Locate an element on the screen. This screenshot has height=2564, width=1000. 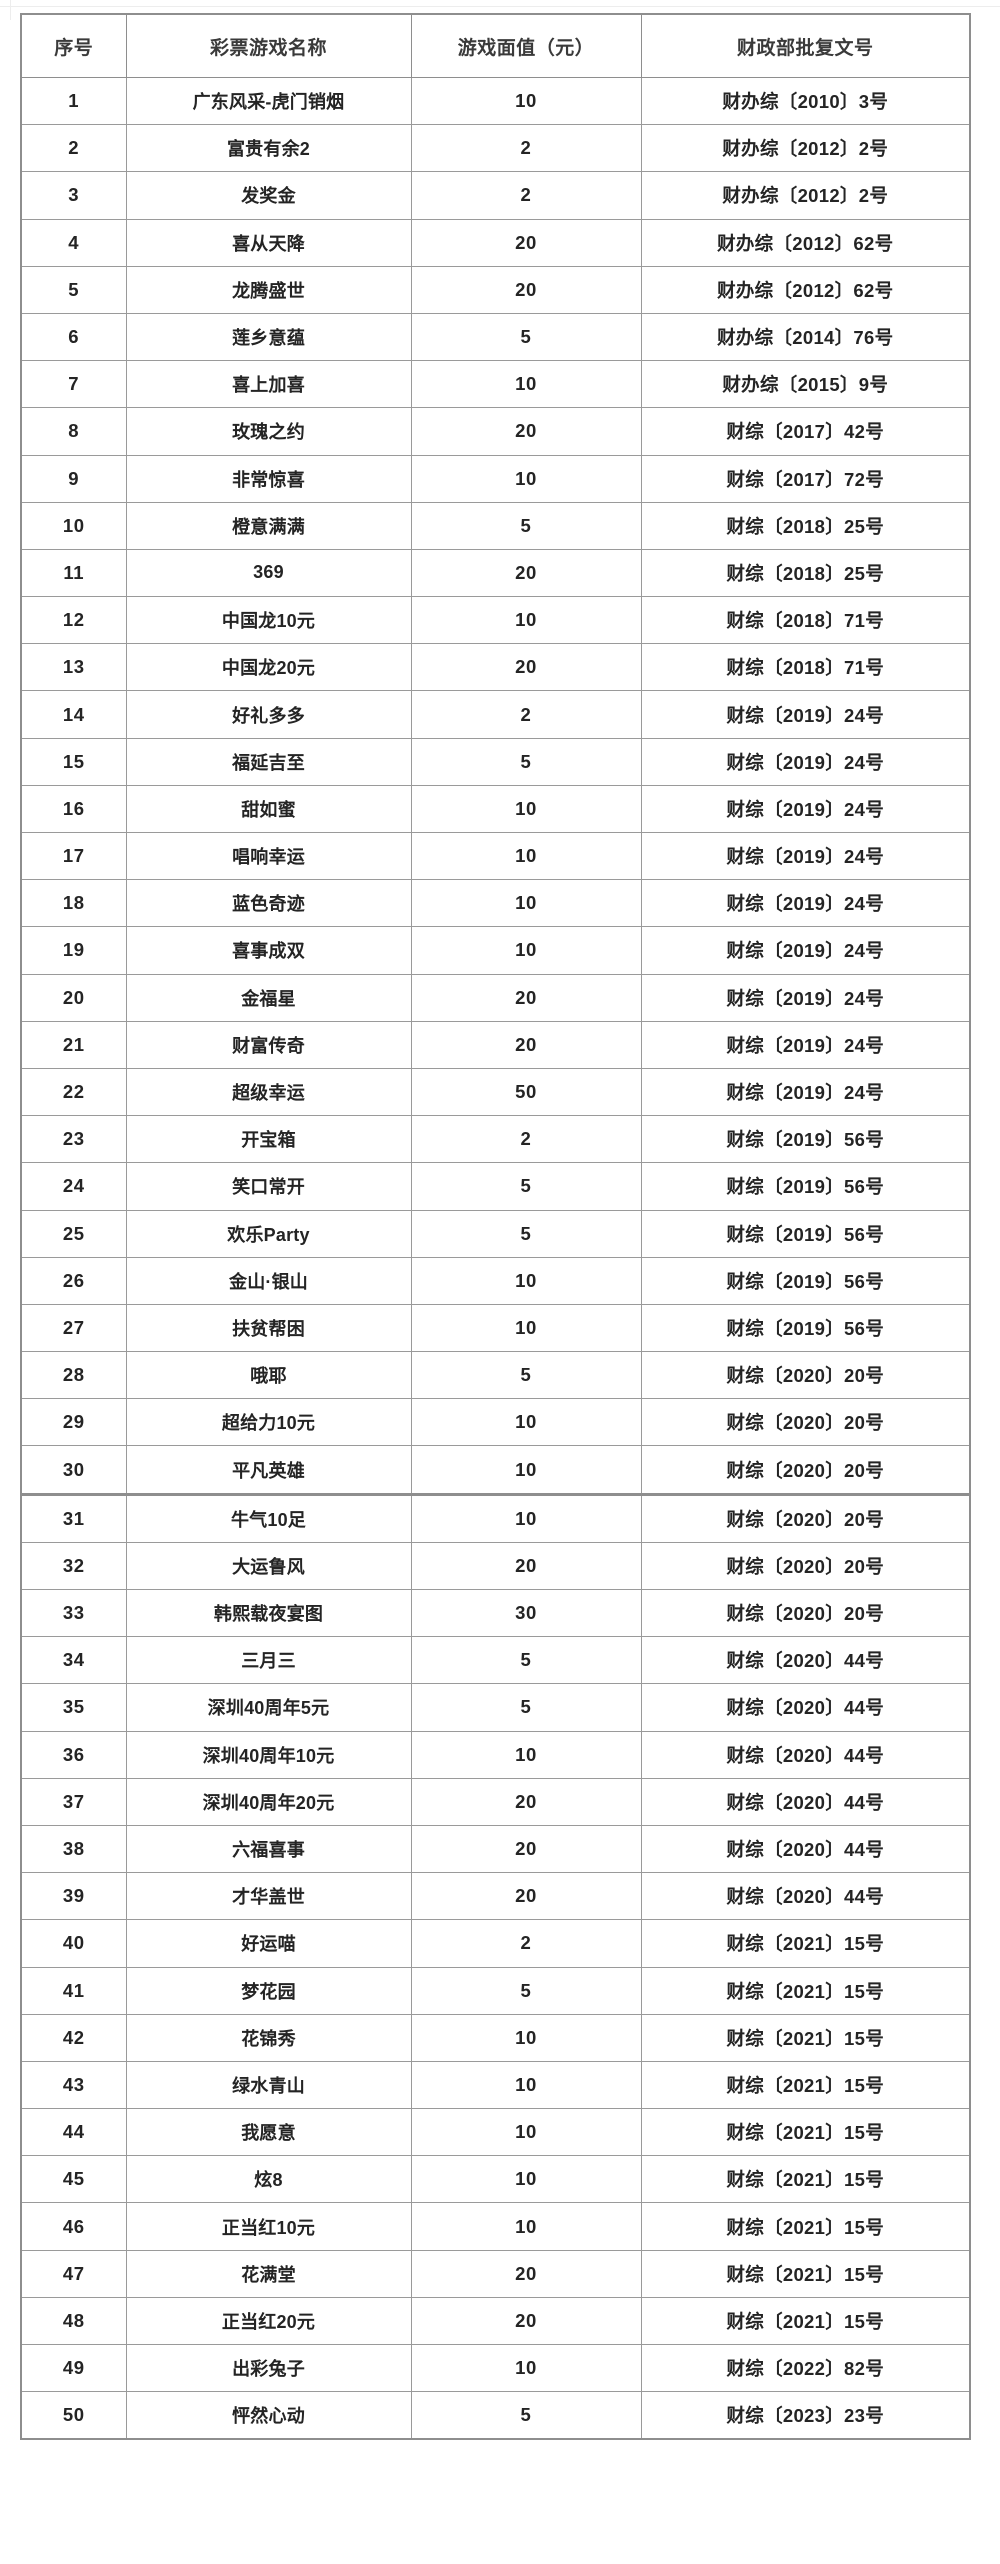
cell-game-name: 哦耶 is located at coordinates (268, 1375).